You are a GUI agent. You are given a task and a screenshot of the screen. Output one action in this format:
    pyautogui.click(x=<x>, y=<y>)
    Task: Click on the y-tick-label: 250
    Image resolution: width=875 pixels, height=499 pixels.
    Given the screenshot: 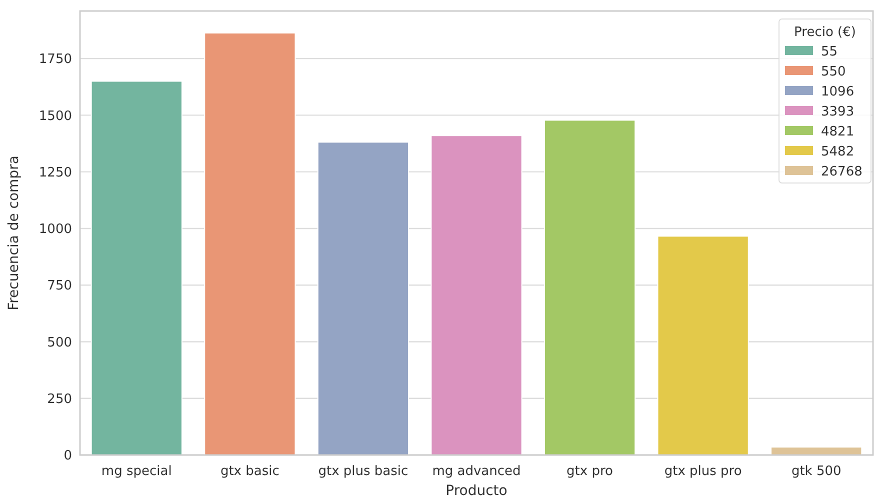 What is the action you would take?
    pyautogui.click(x=59, y=399)
    